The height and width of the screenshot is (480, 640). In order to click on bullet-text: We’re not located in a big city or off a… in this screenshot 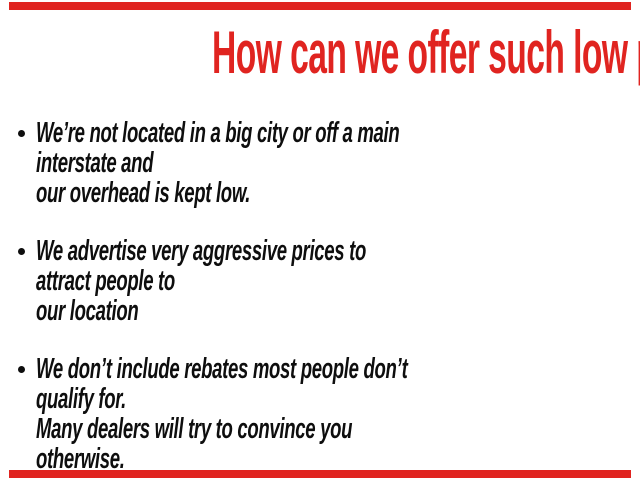, I will do `click(218, 163)`.